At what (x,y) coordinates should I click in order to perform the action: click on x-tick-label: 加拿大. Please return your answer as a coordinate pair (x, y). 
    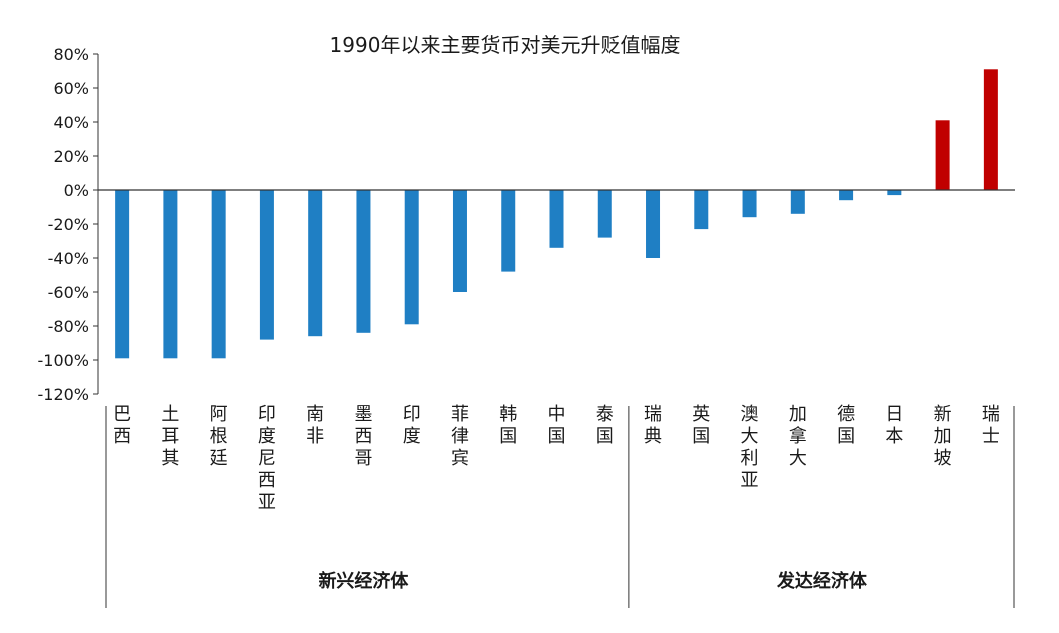
    Looking at the image, I should click on (798, 436).